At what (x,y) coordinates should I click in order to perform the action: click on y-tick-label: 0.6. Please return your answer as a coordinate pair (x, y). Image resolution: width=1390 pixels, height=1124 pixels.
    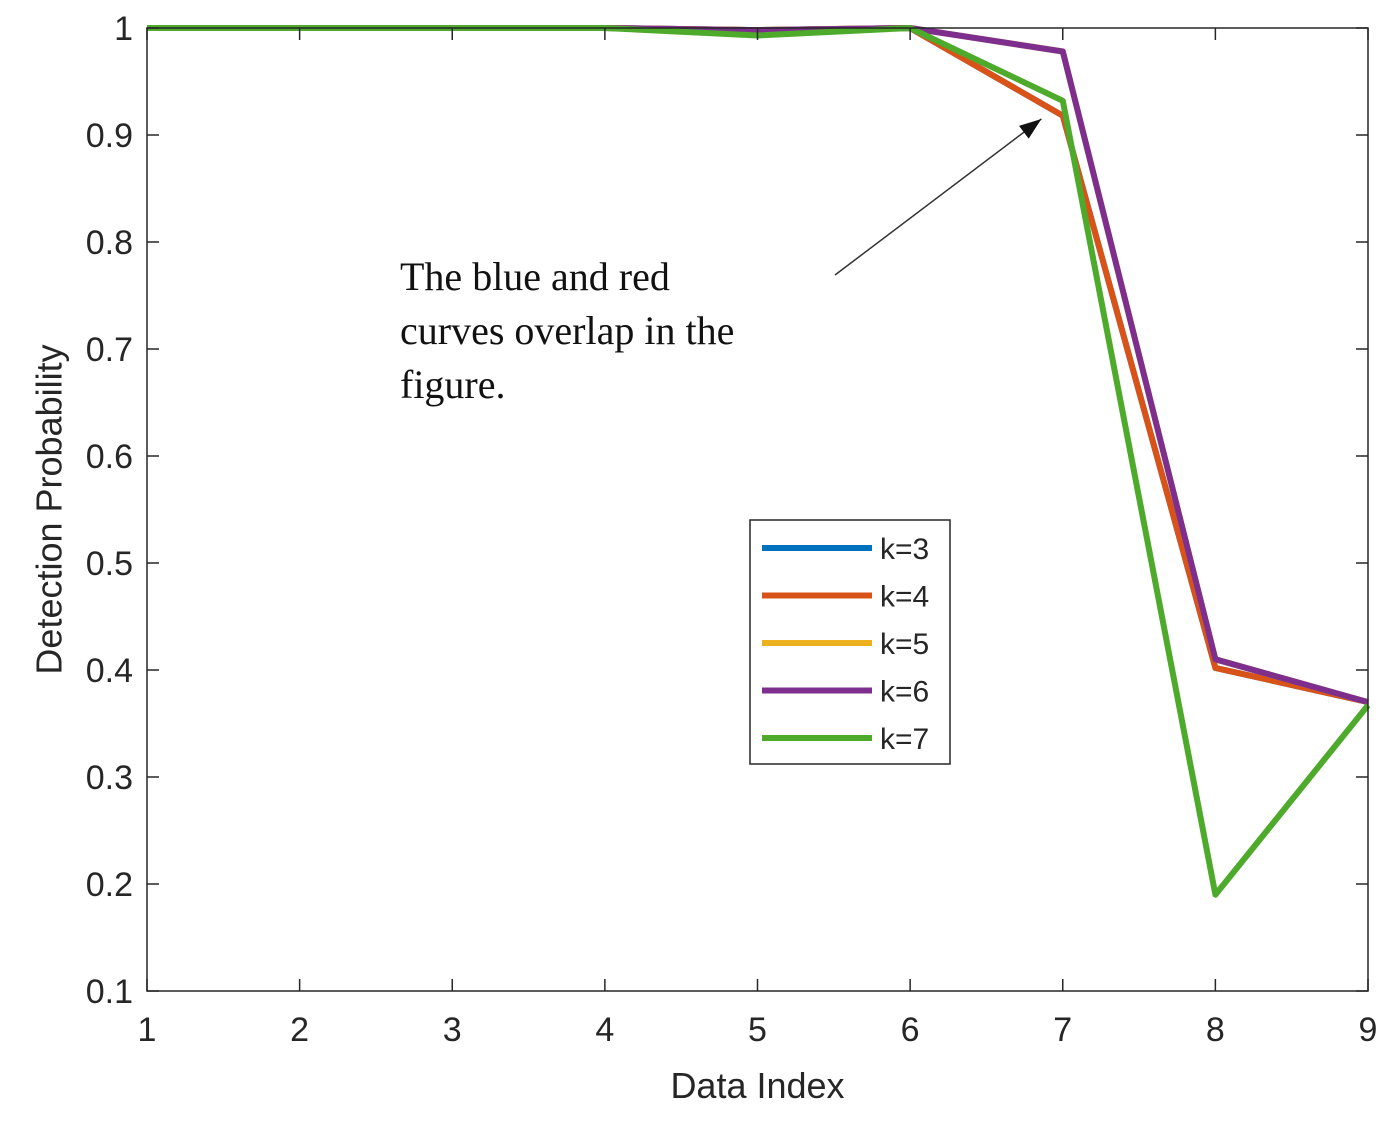
    Looking at the image, I should click on (109, 457).